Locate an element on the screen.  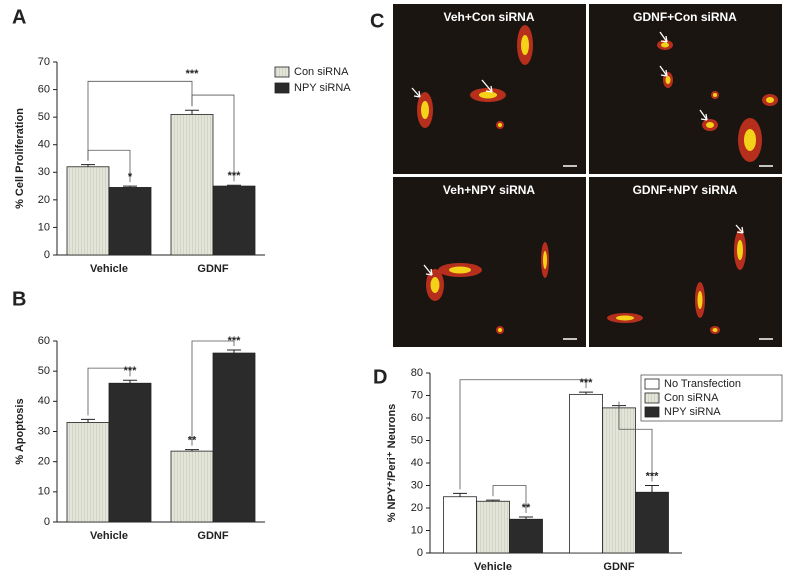
legend-box is located at coordinates (711, 398).